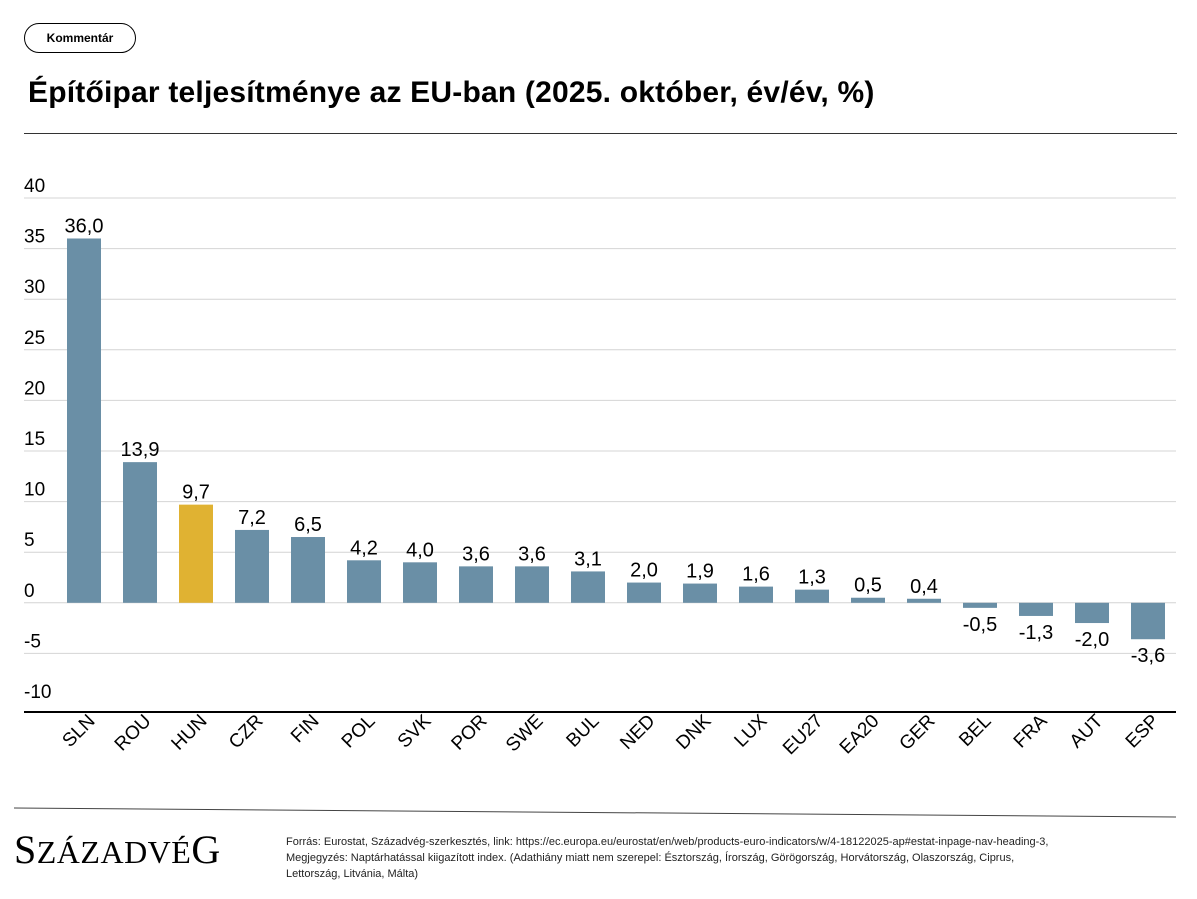  What do you see at coordinates (308, 525) in the screenshot?
I see `data-label: 6,5` at bounding box center [308, 525].